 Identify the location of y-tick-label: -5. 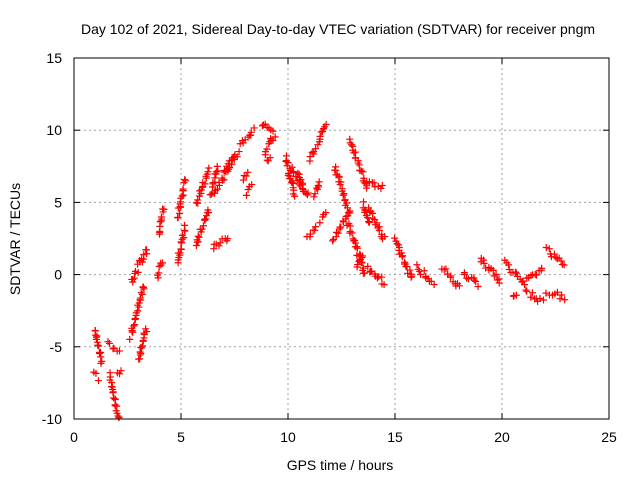
(56, 347).